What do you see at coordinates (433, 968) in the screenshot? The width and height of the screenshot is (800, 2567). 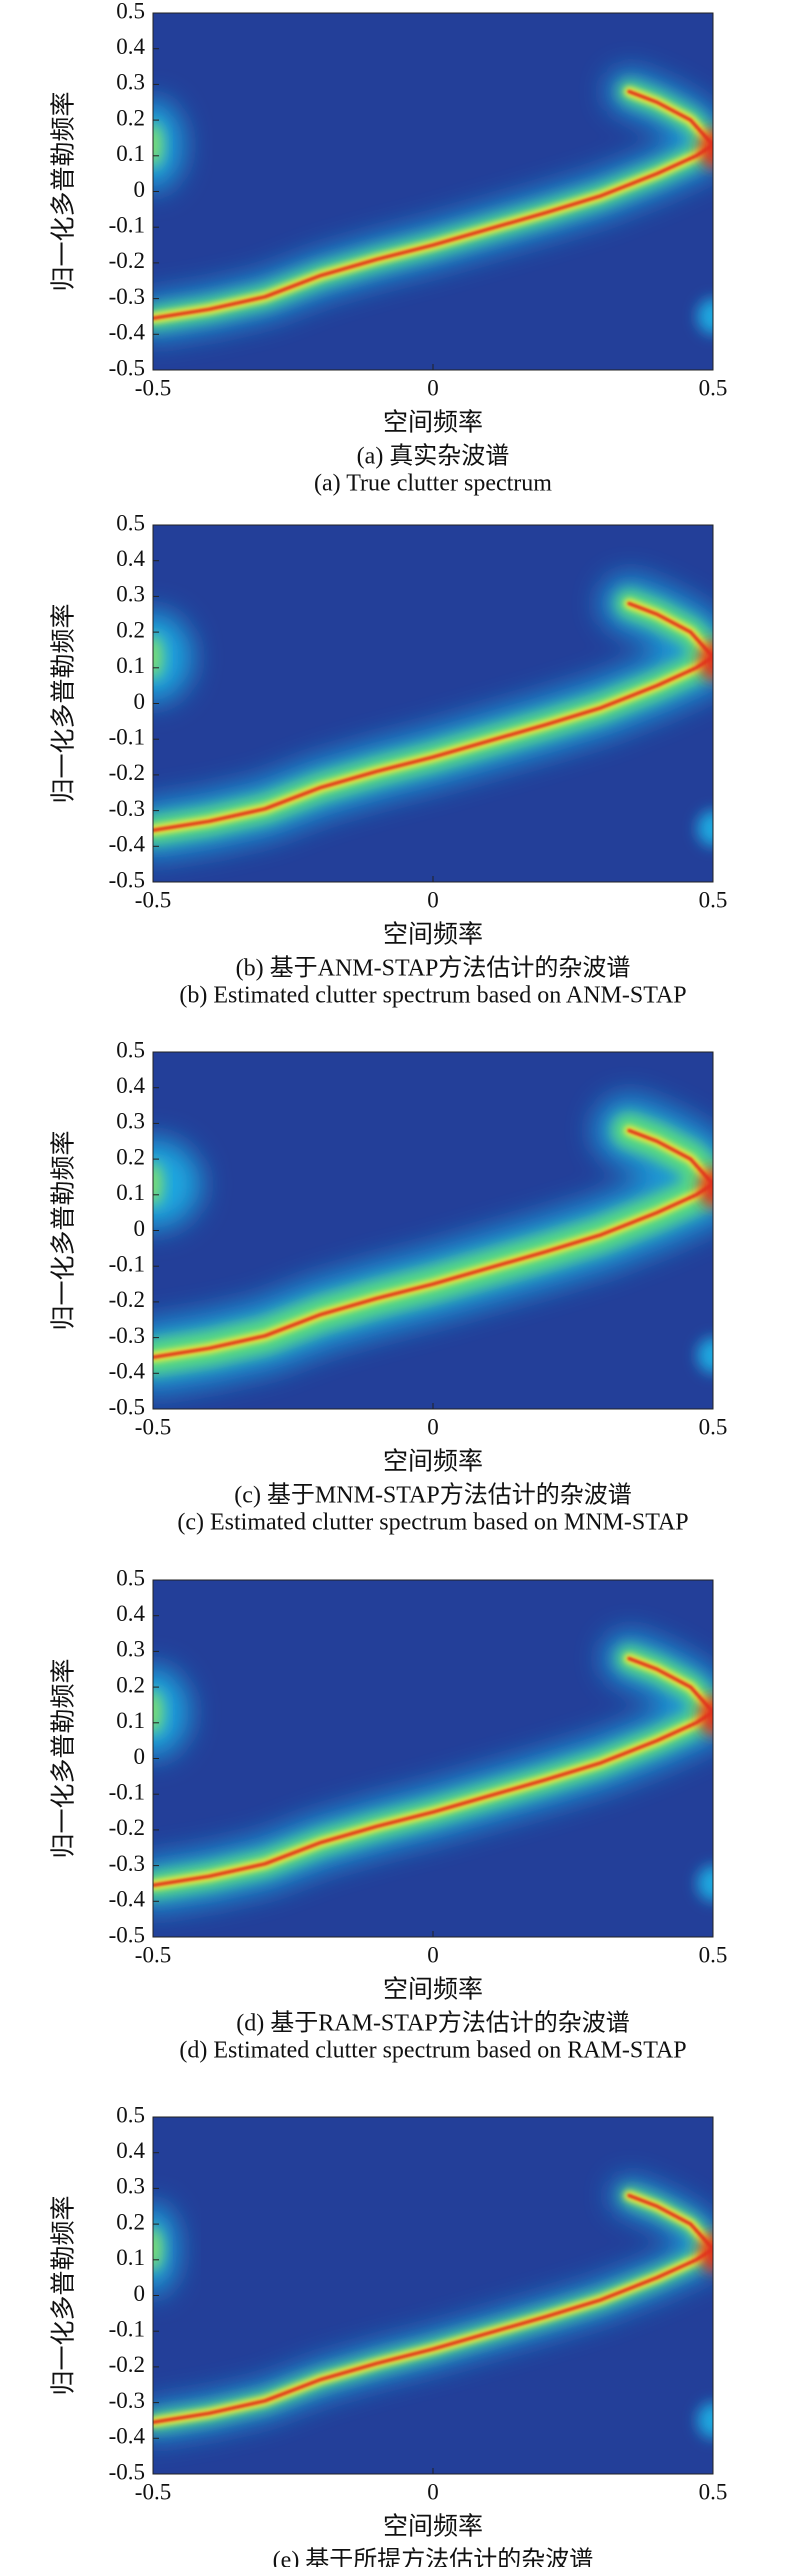 I see `caption: (b) 基于ANM-STAP方法估计的杂波谱` at bounding box center [433, 968].